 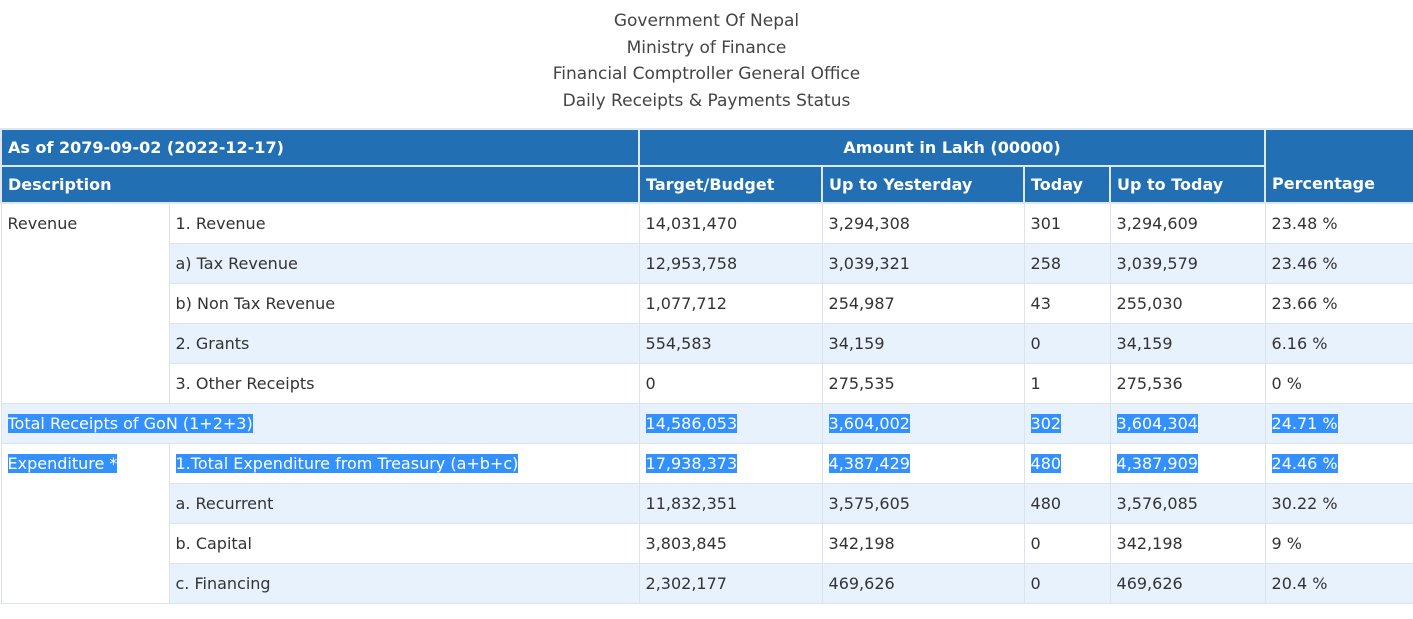 What do you see at coordinates (404, 263) in the screenshot?
I see `cell-desc: a) Tax Revenue` at bounding box center [404, 263].